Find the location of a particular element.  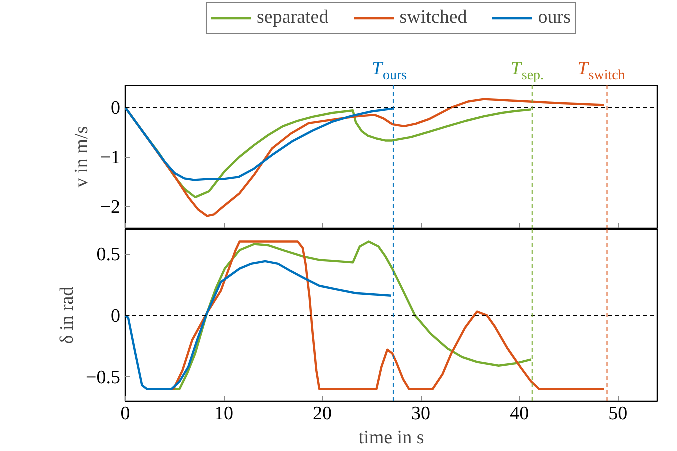

legend-label: ours is located at coordinates (555, 18).